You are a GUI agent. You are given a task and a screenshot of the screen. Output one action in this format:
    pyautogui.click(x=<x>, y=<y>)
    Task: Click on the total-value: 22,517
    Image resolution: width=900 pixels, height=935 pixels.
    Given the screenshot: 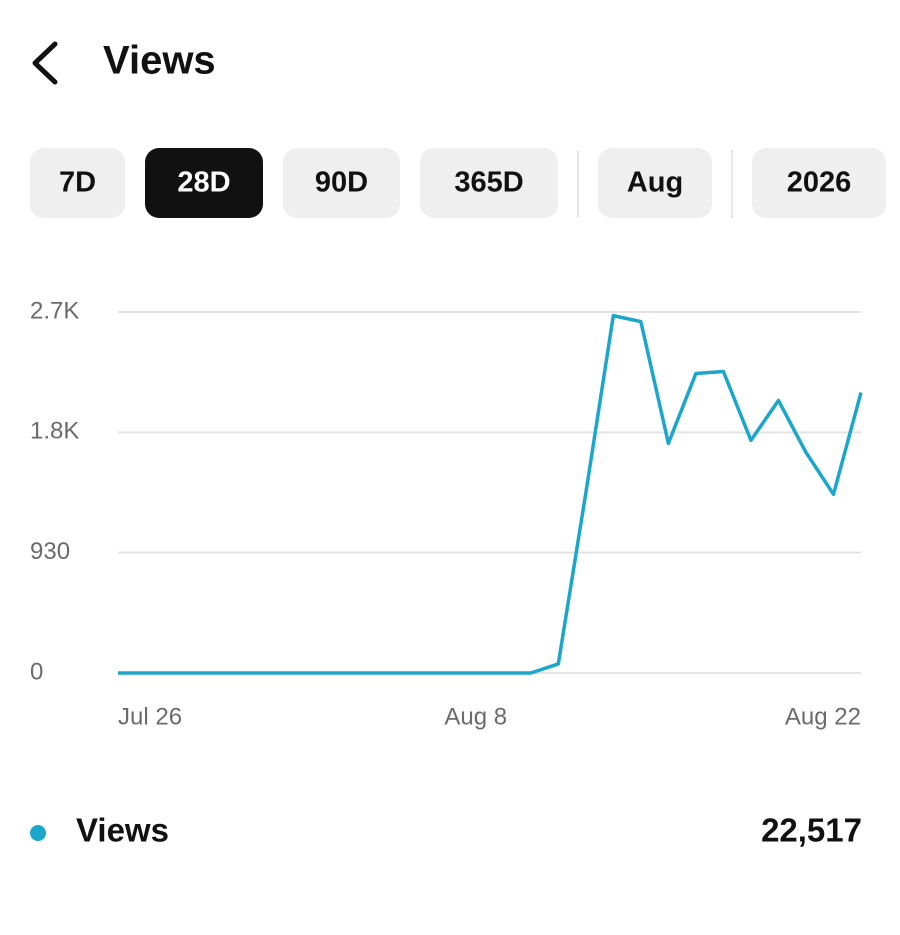 What is the action you would take?
    pyautogui.click(x=811, y=830)
    